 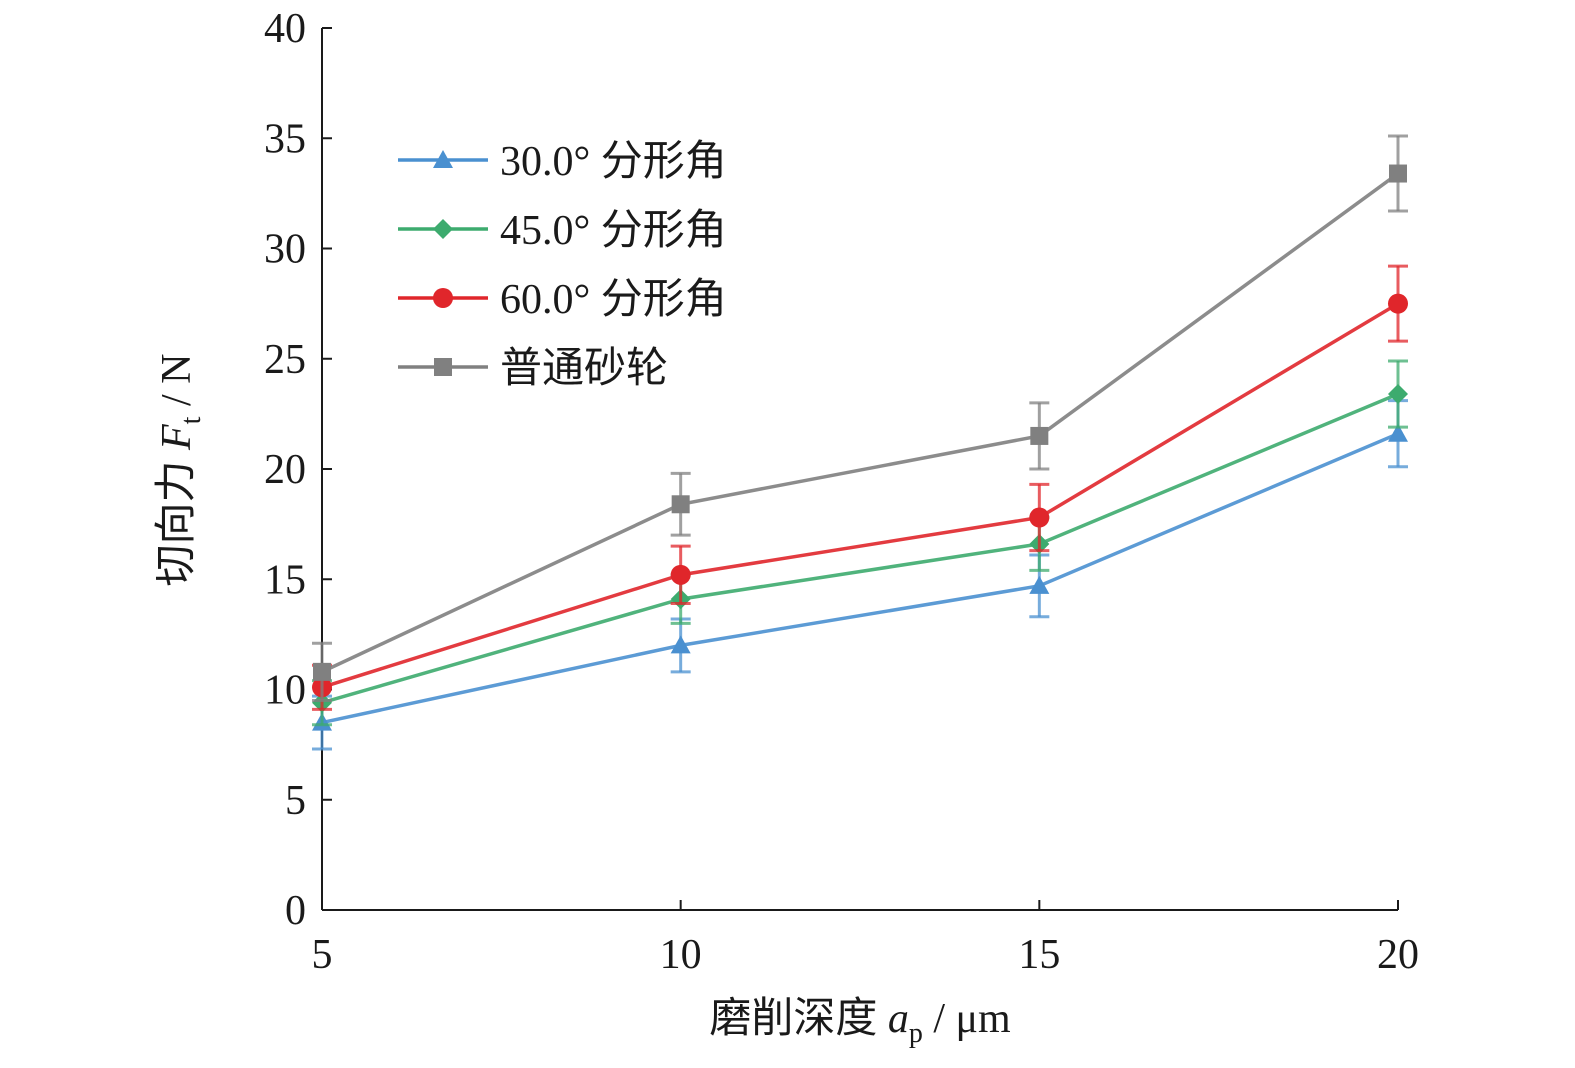 I want to click on legend-item-45deg: 45.0° 分形角, so click(x=562, y=231).